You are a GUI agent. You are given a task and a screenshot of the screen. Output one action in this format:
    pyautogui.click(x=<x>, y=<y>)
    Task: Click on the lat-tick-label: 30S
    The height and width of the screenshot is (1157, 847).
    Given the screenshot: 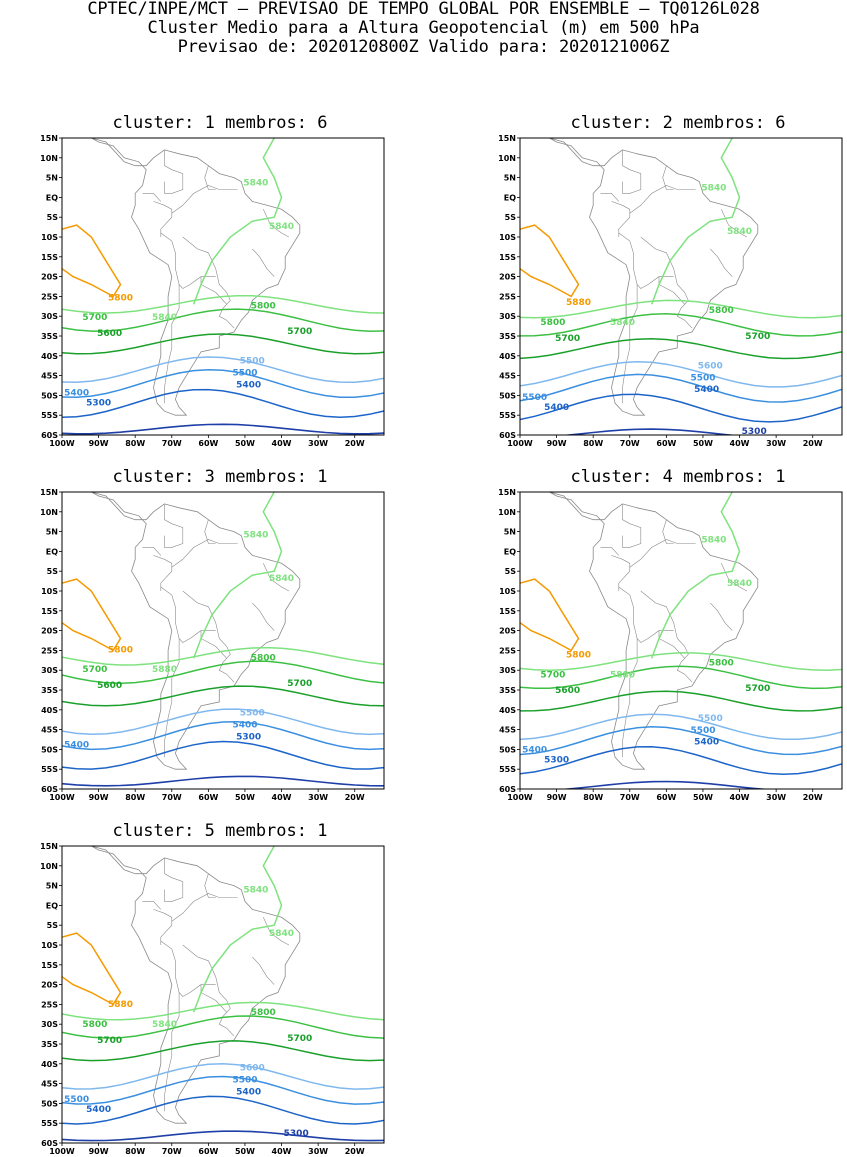 What is the action you would take?
    pyautogui.click(x=49, y=316)
    